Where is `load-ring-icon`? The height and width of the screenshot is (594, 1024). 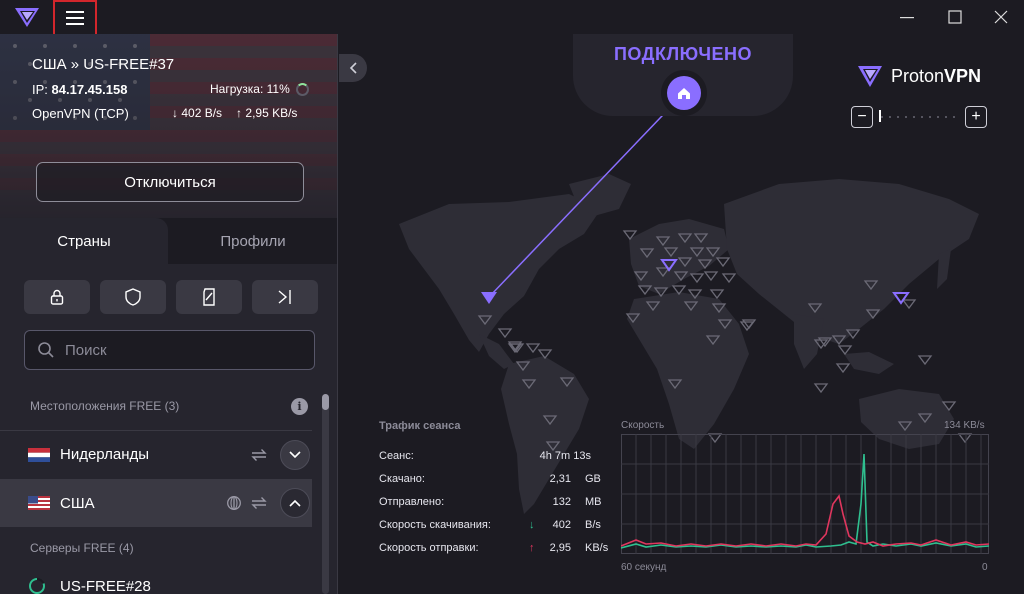 load-ring-icon is located at coordinates (302, 89).